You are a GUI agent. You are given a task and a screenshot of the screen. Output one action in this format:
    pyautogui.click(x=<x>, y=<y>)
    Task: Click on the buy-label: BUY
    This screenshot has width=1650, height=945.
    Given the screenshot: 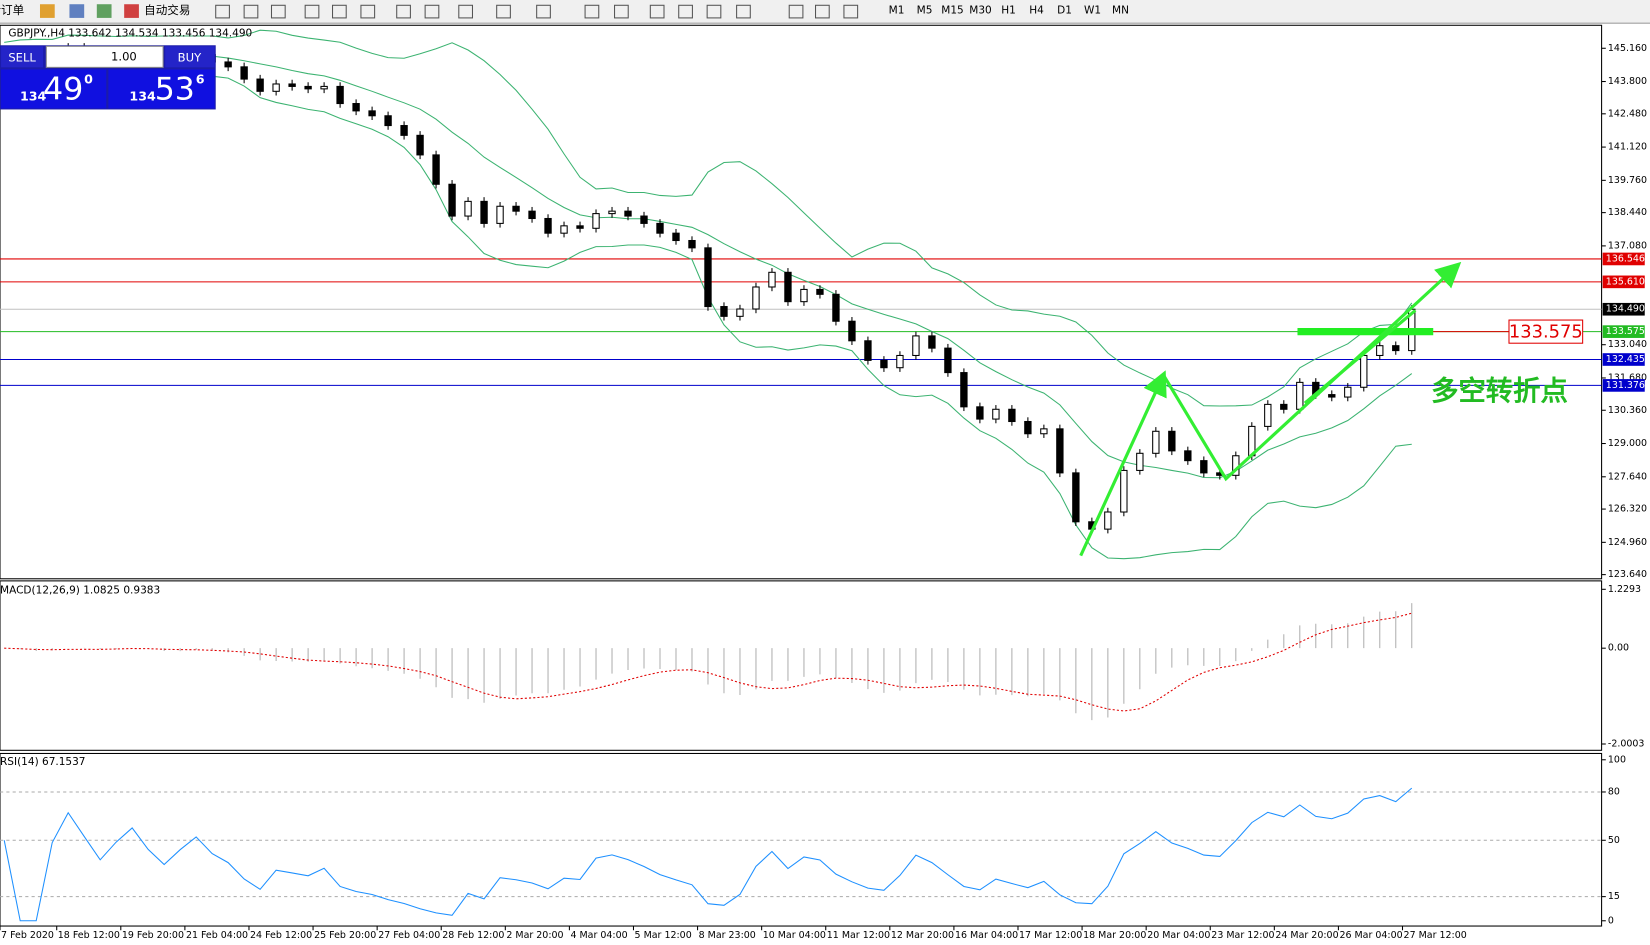 What is the action you would take?
    pyautogui.click(x=190, y=57)
    